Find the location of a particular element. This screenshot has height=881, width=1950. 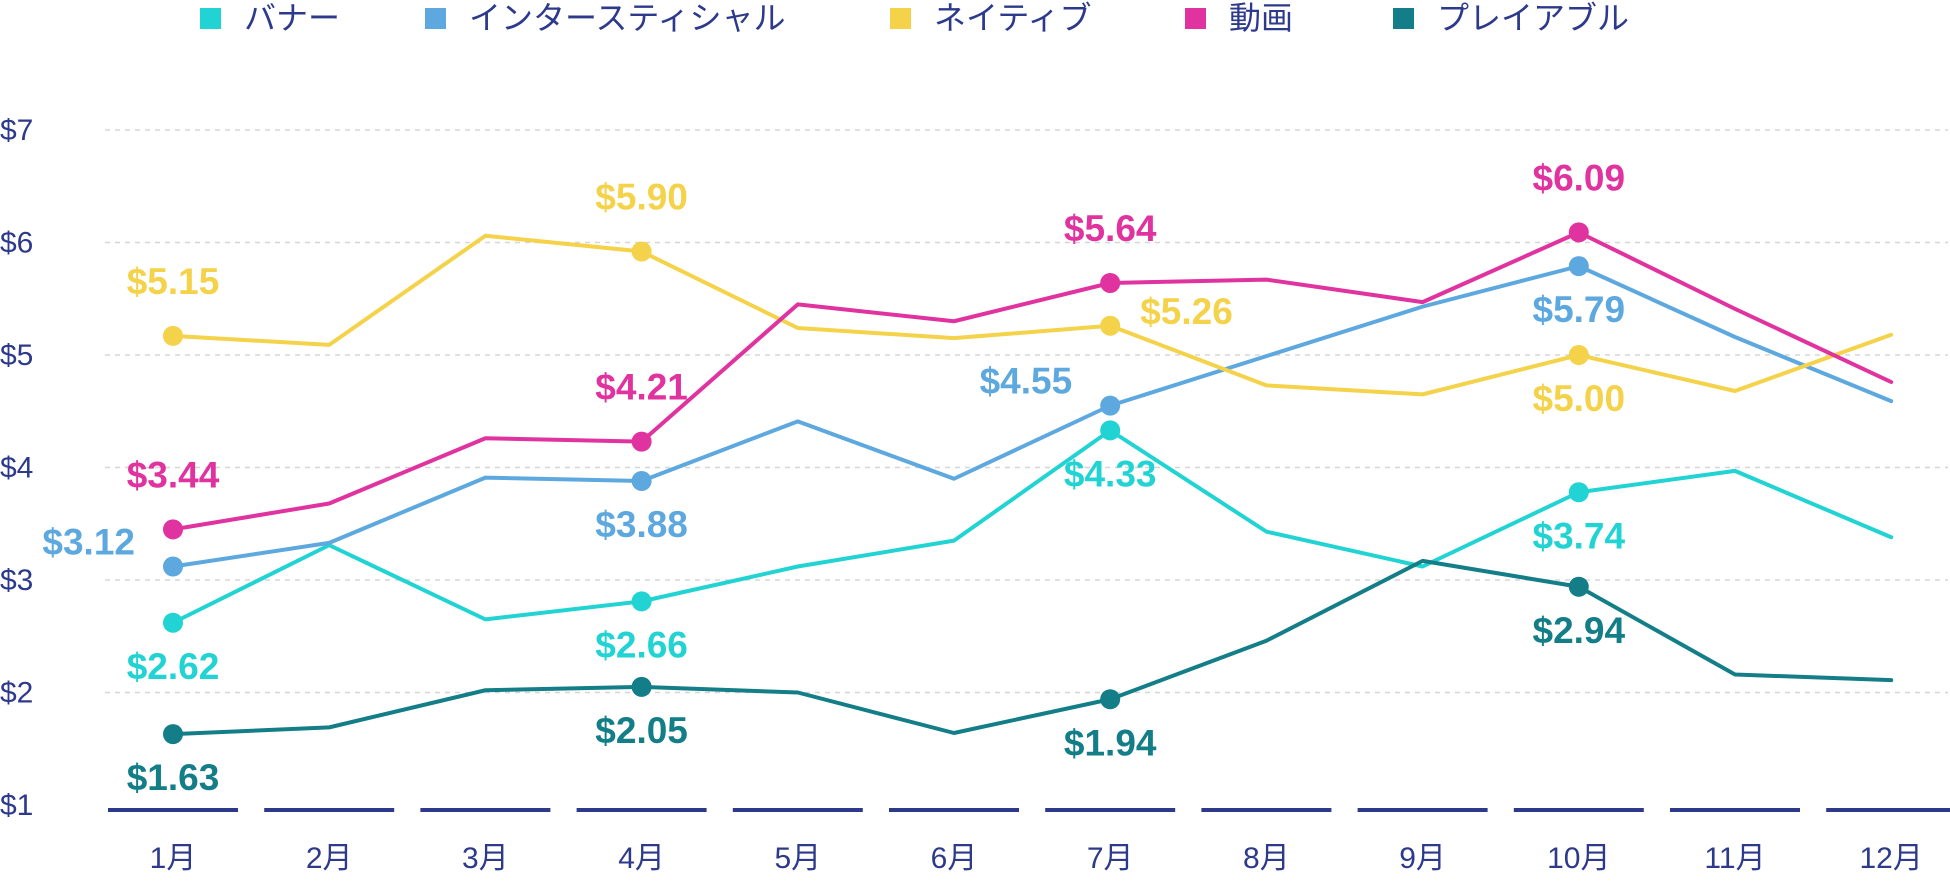

data-label: $5.79 is located at coordinates (1579, 309).